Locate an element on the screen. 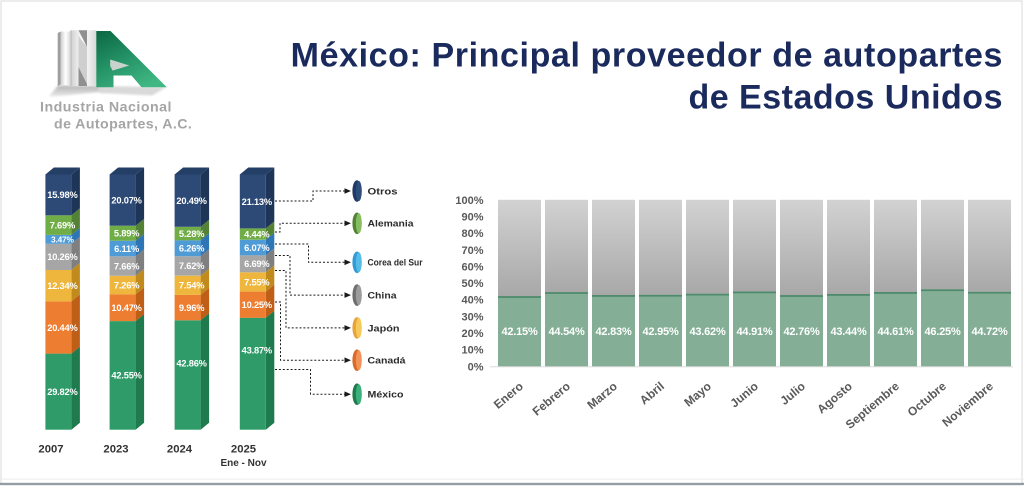 The image size is (1024, 486). svg-text: 70% is located at coordinates (472, 251).